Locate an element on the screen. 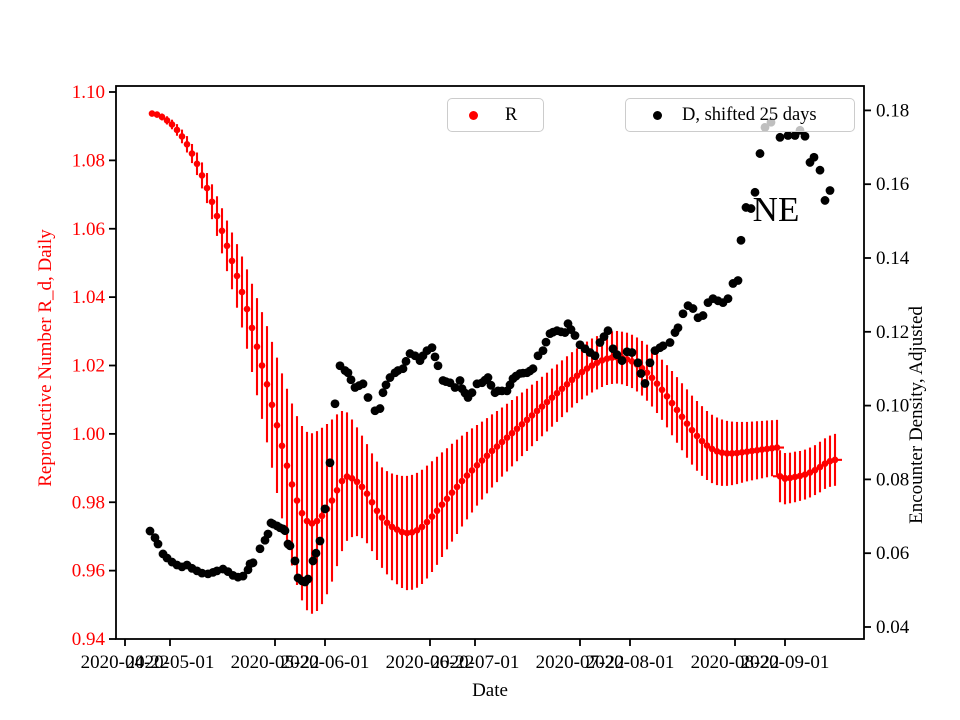 This screenshot has height=720, width=960. right-tick-label: 0.08 is located at coordinates (892, 479).